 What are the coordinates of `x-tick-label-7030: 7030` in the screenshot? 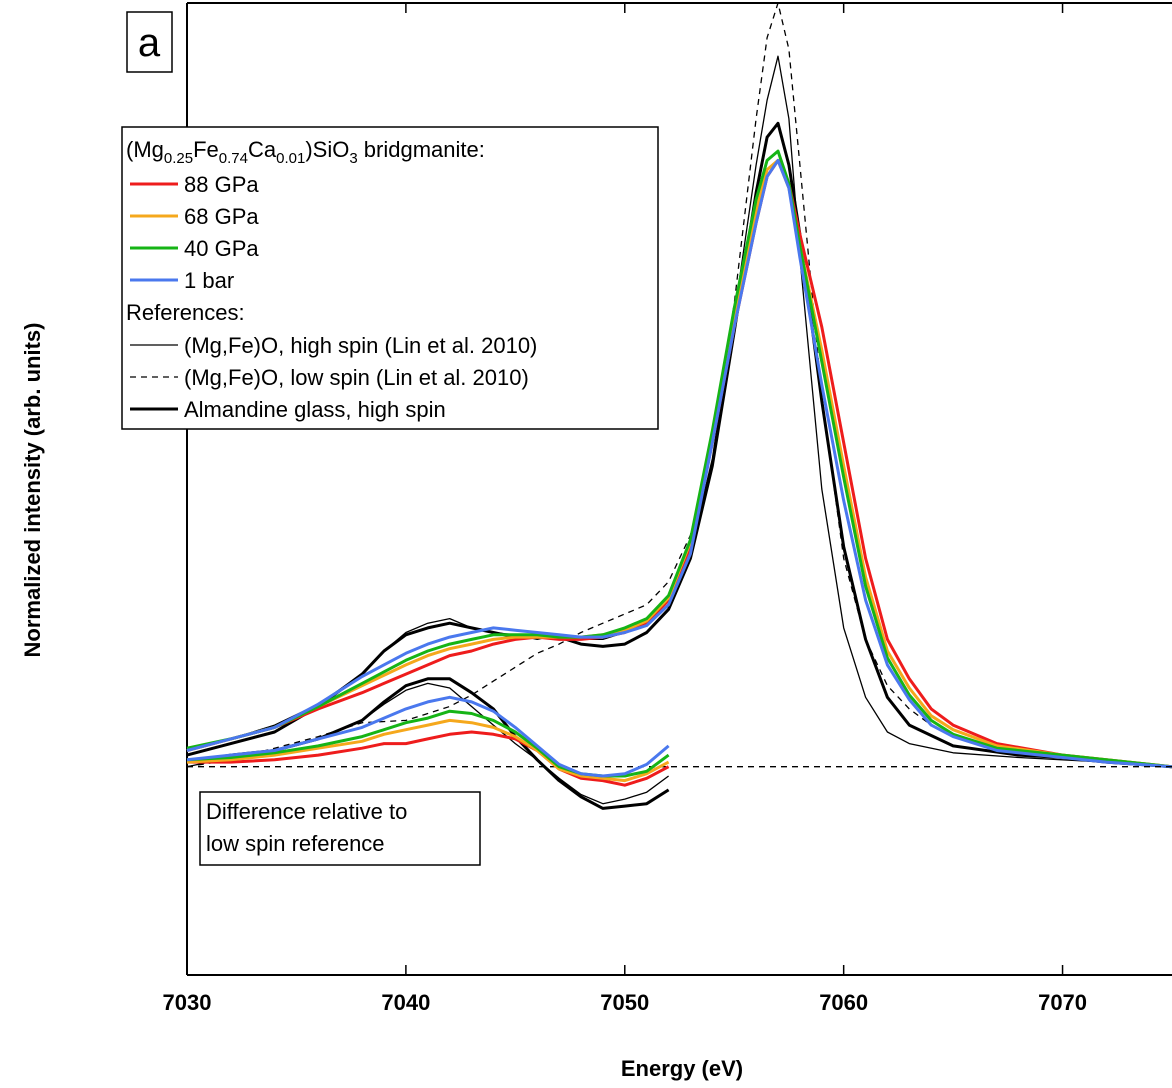 It's located at (187, 1002).